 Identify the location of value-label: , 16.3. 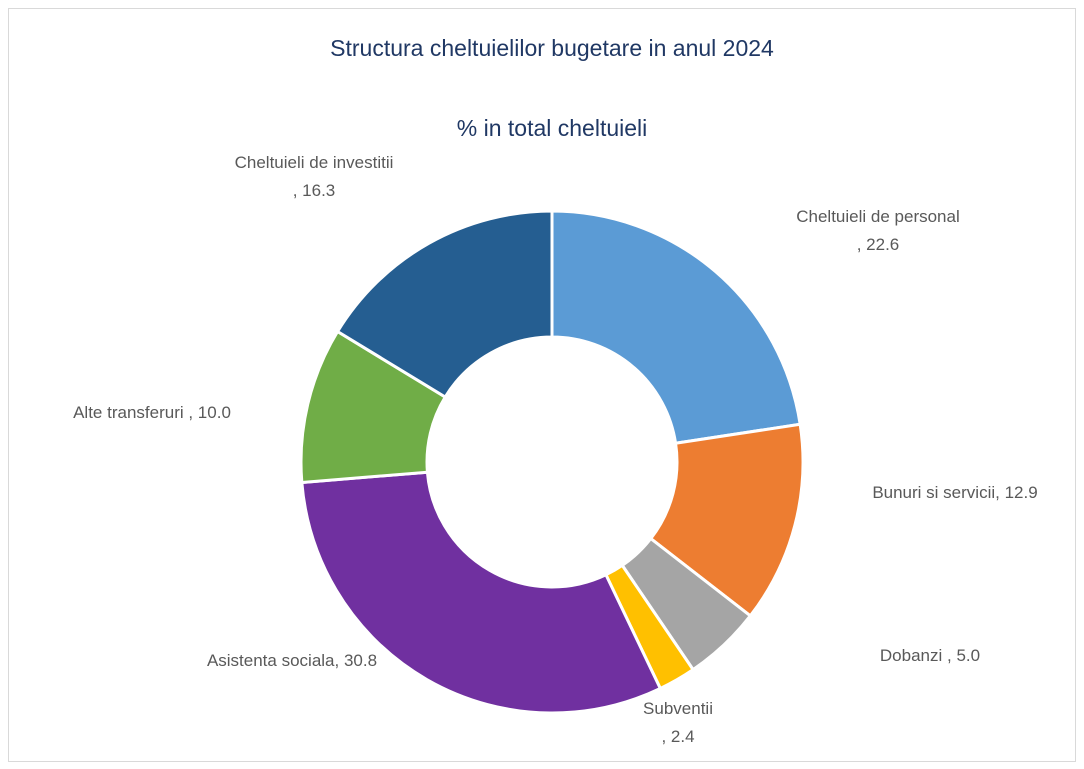
(314, 190).